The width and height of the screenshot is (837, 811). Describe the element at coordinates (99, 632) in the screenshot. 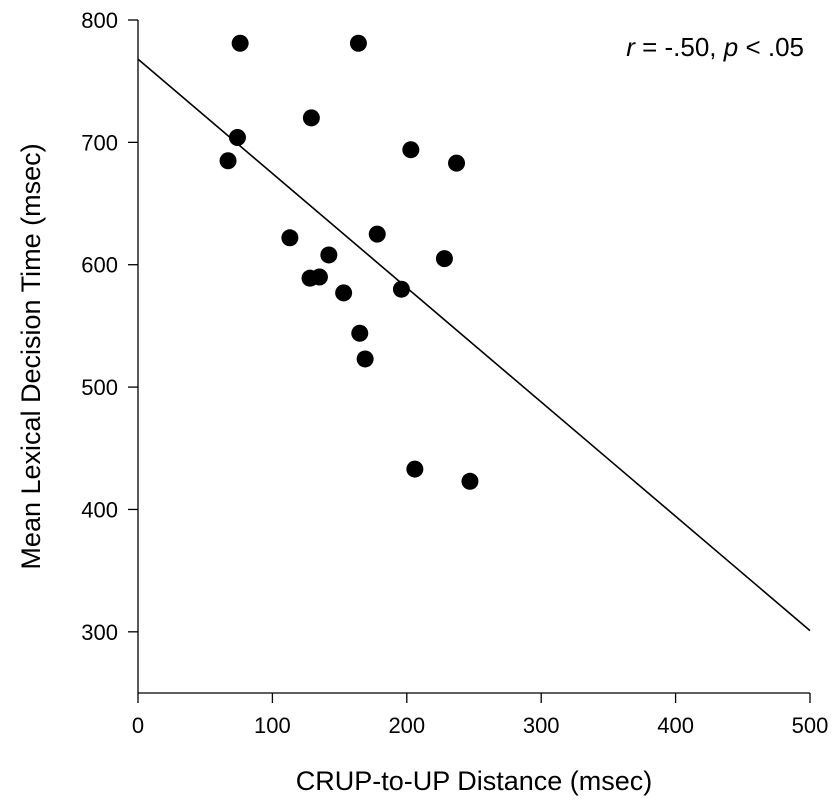

I see `y-tick-label: 300` at that location.